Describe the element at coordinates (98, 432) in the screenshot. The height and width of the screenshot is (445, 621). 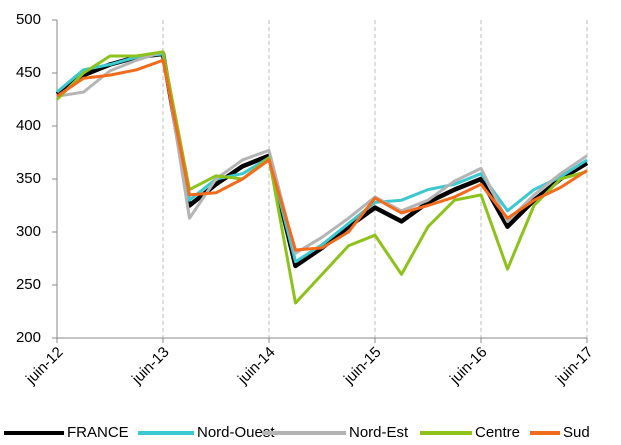
I see `legend-label: FRANCE` at that location.